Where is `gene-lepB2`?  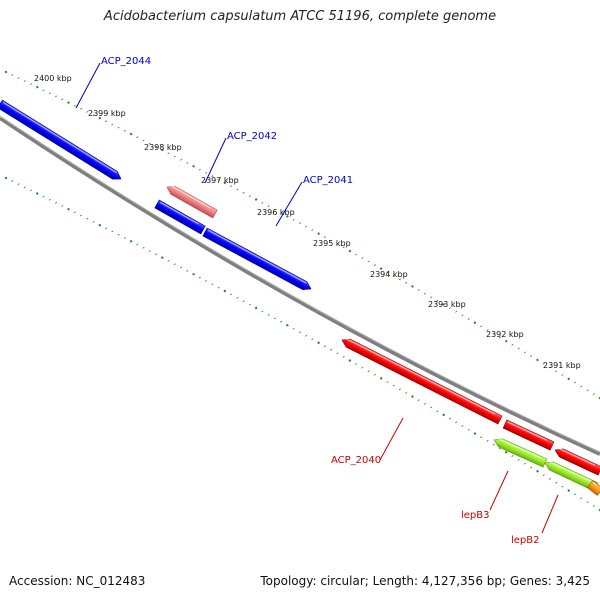 gene-lepB2 is located at coordinates (571, 475).